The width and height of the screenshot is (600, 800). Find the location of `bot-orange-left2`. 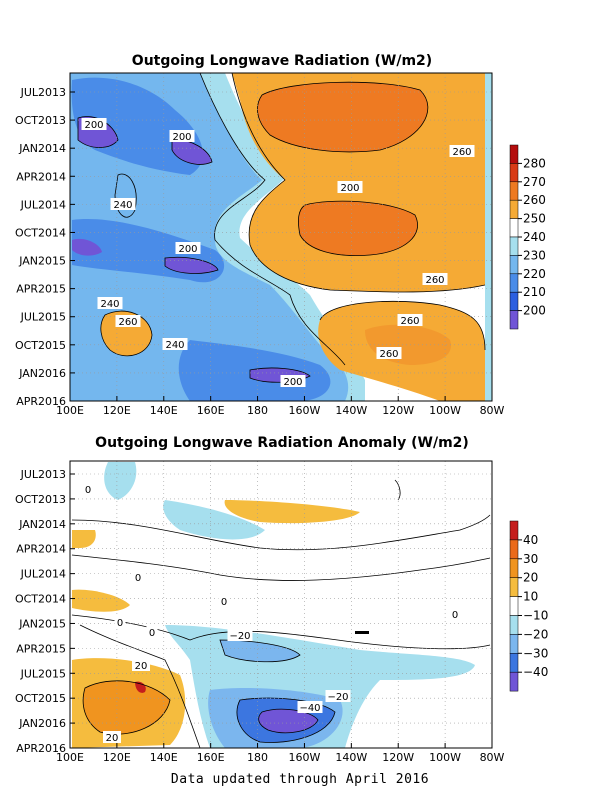

bot-orange-left2 is located at coordinates (101, 600).